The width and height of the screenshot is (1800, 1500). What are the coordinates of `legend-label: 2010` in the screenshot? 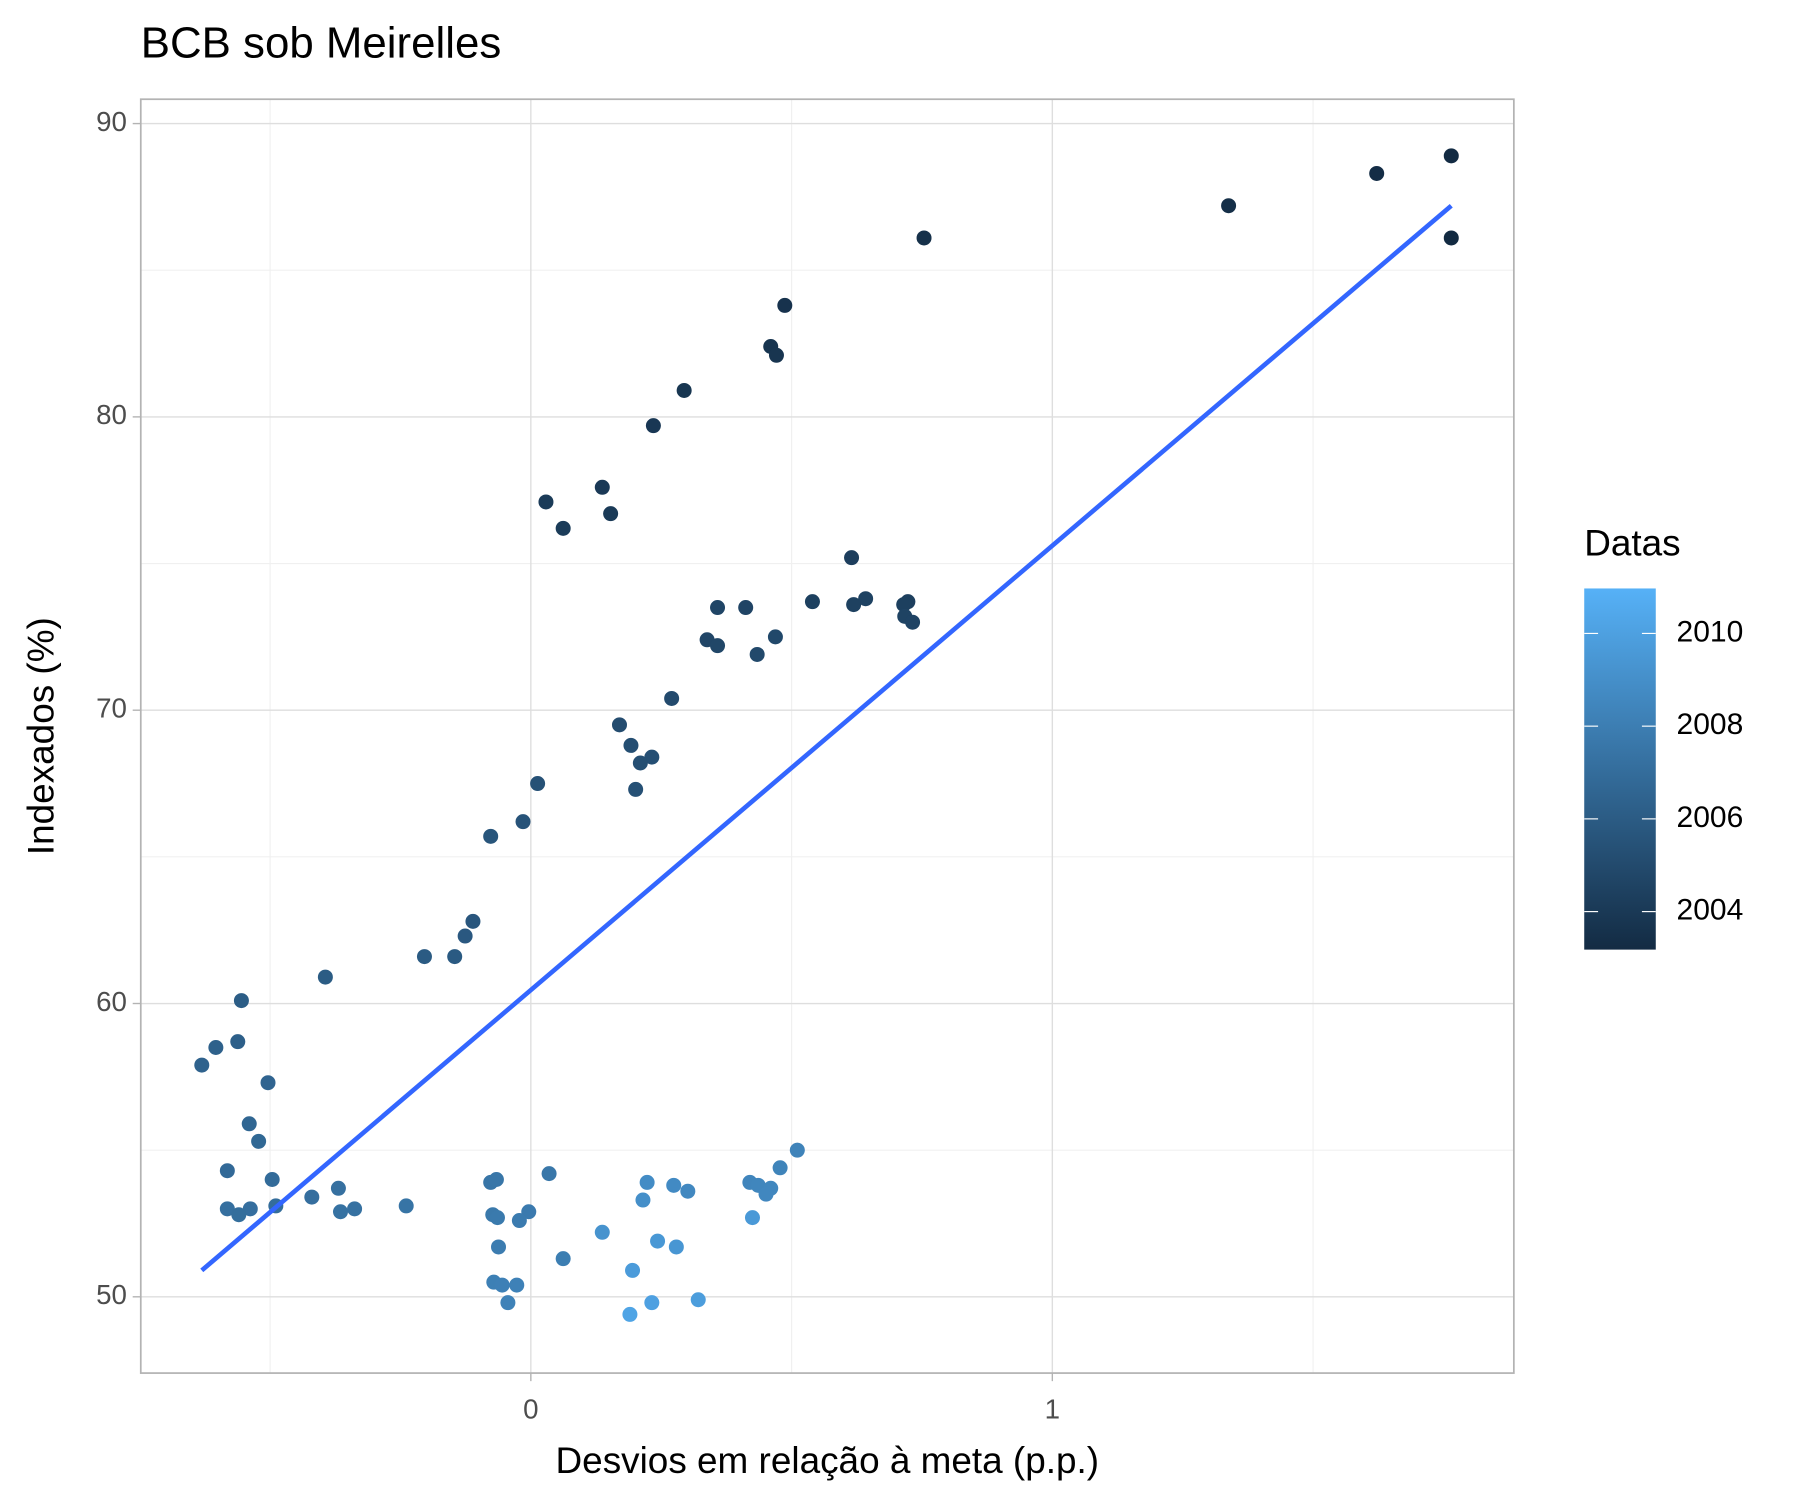 It's located at (1710, 631).